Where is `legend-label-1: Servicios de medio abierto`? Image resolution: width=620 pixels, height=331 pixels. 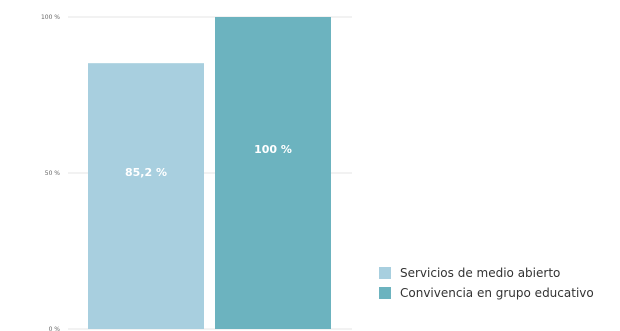 legend-label-1: Servicios de medio abierto is located at coordinates (480, 273).